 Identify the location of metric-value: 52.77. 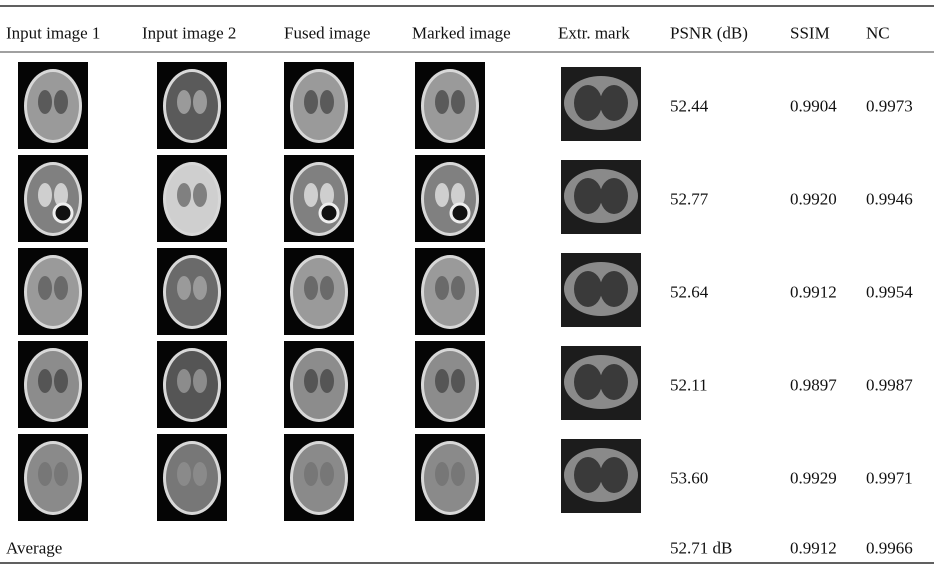
(689, 199).